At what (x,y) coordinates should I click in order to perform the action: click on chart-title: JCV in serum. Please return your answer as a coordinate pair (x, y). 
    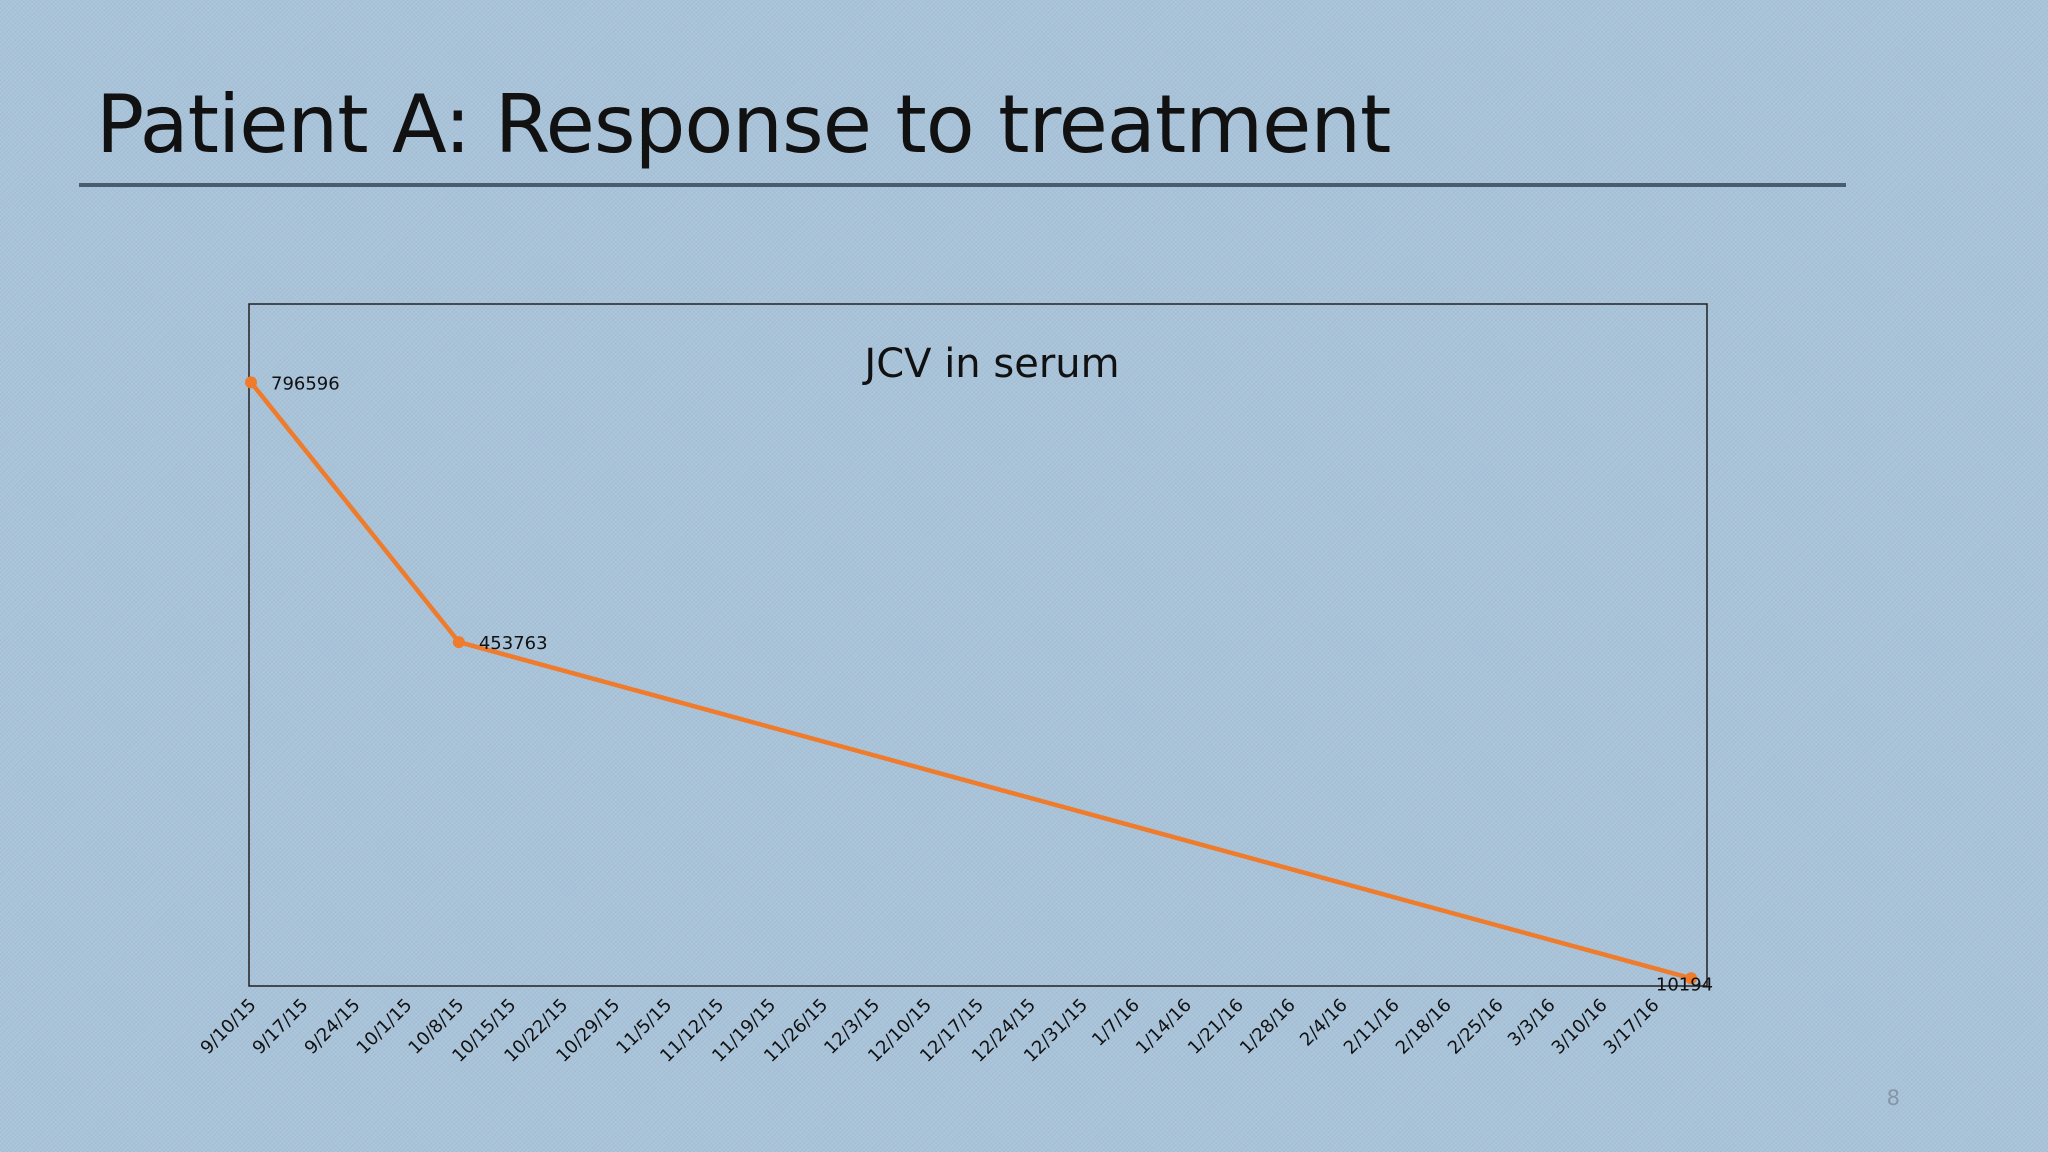
    Looking at the image, I should click on (990, 364).